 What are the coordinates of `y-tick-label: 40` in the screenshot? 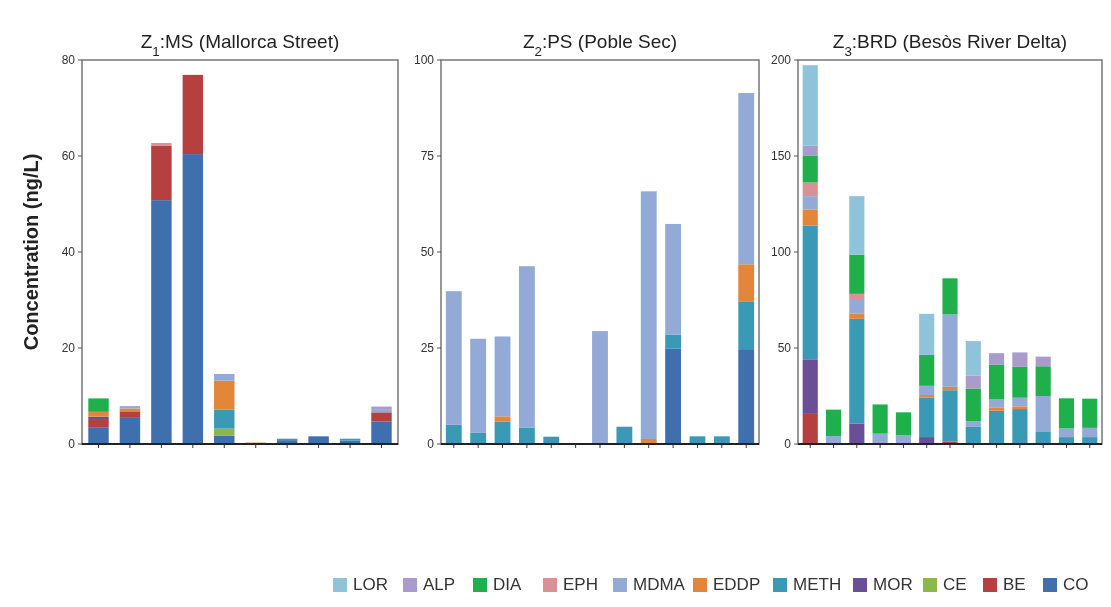 It's located at (68, 252).